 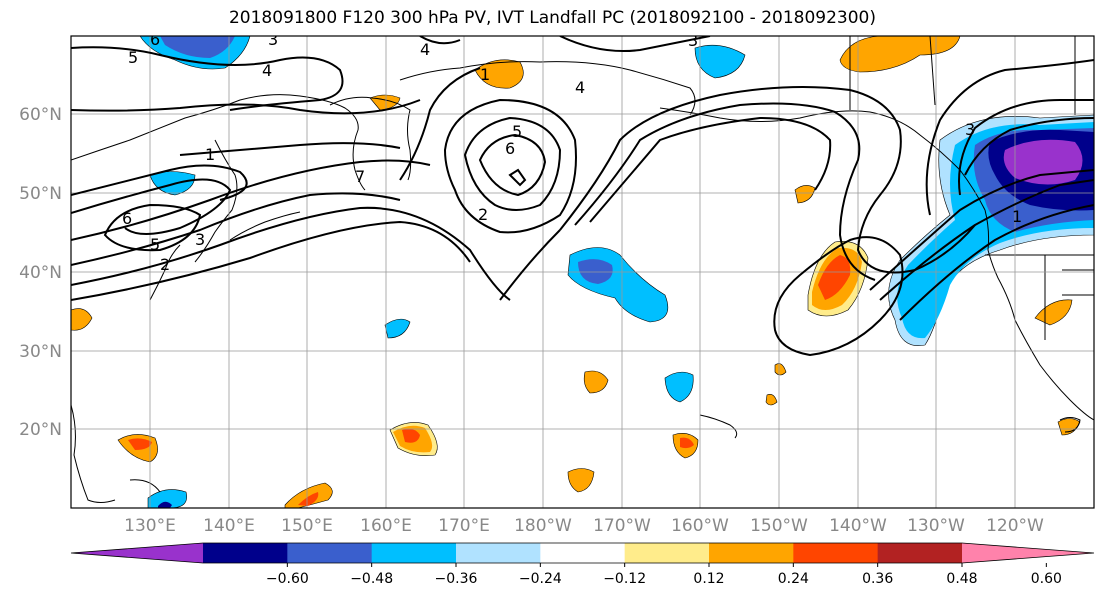 I want to click on lon-label: 170°E, so click(x=464, y=526).